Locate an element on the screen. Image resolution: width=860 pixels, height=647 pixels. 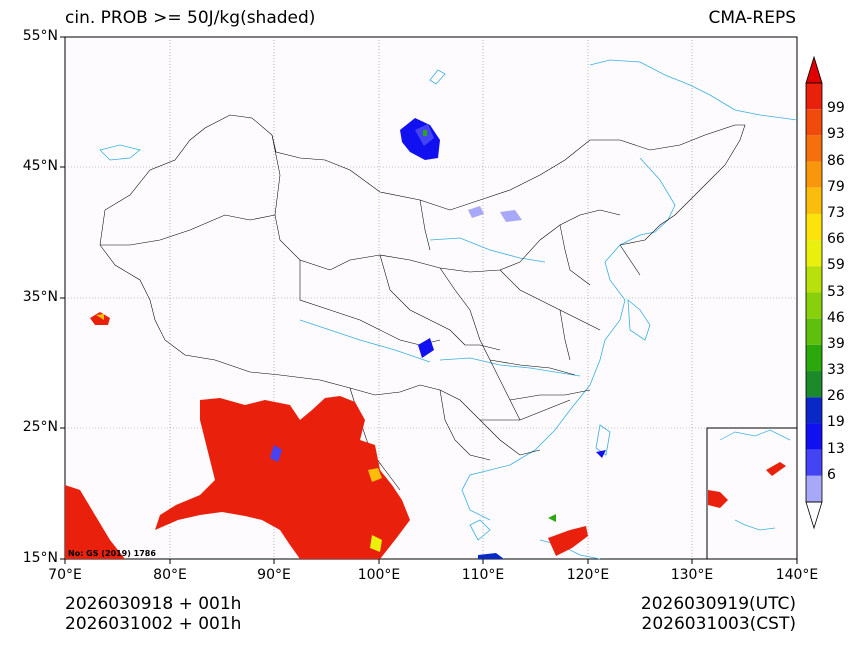
y-tick-label: 15°N is located at coordinates (40, 558).